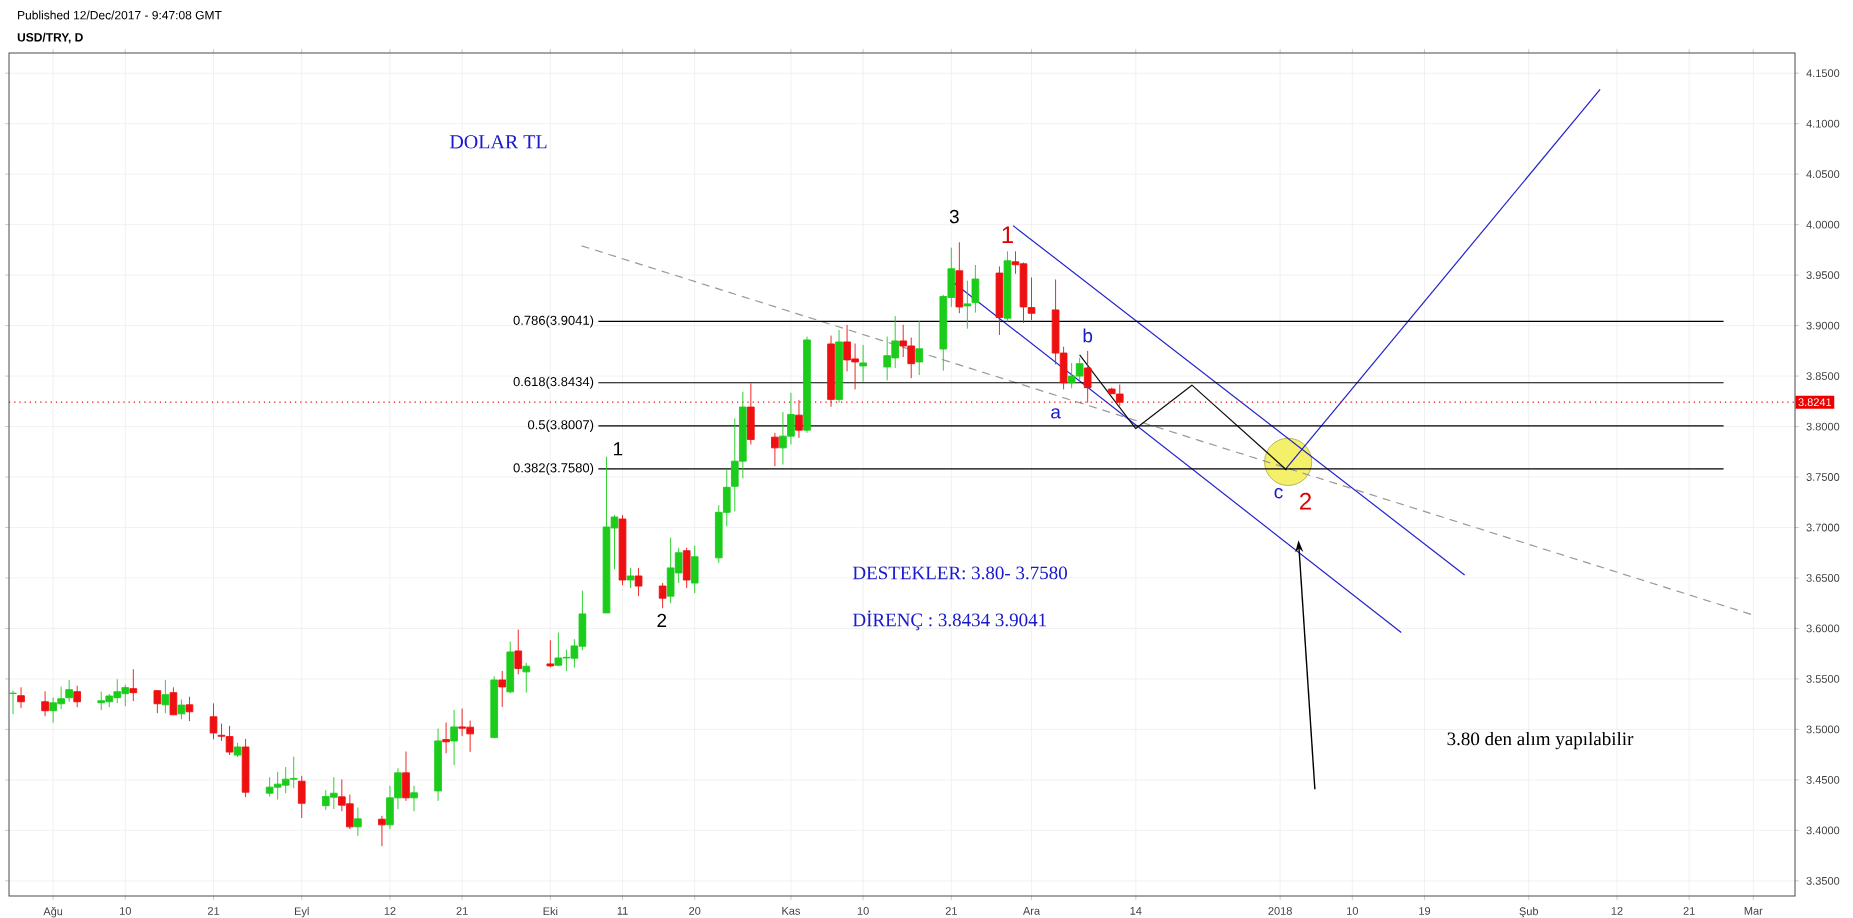  Describe the element at coordinates (1278, 493) in the screenshot. I see `annotation: c` at that location.